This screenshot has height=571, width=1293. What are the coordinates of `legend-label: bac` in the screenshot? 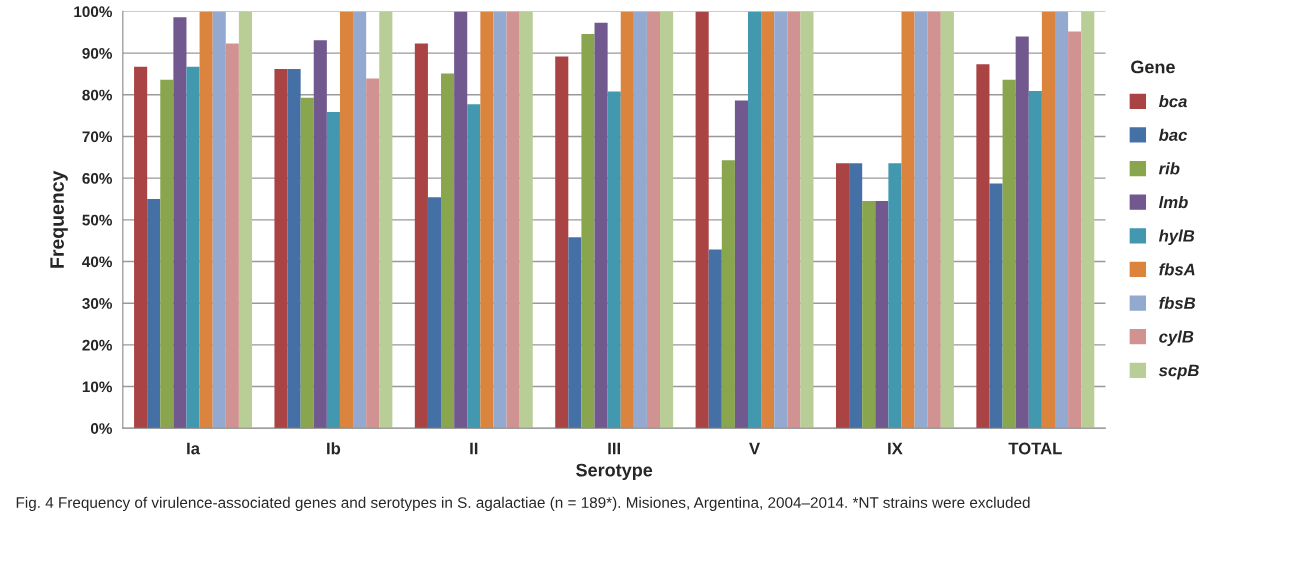 It's located at (1173, 134).